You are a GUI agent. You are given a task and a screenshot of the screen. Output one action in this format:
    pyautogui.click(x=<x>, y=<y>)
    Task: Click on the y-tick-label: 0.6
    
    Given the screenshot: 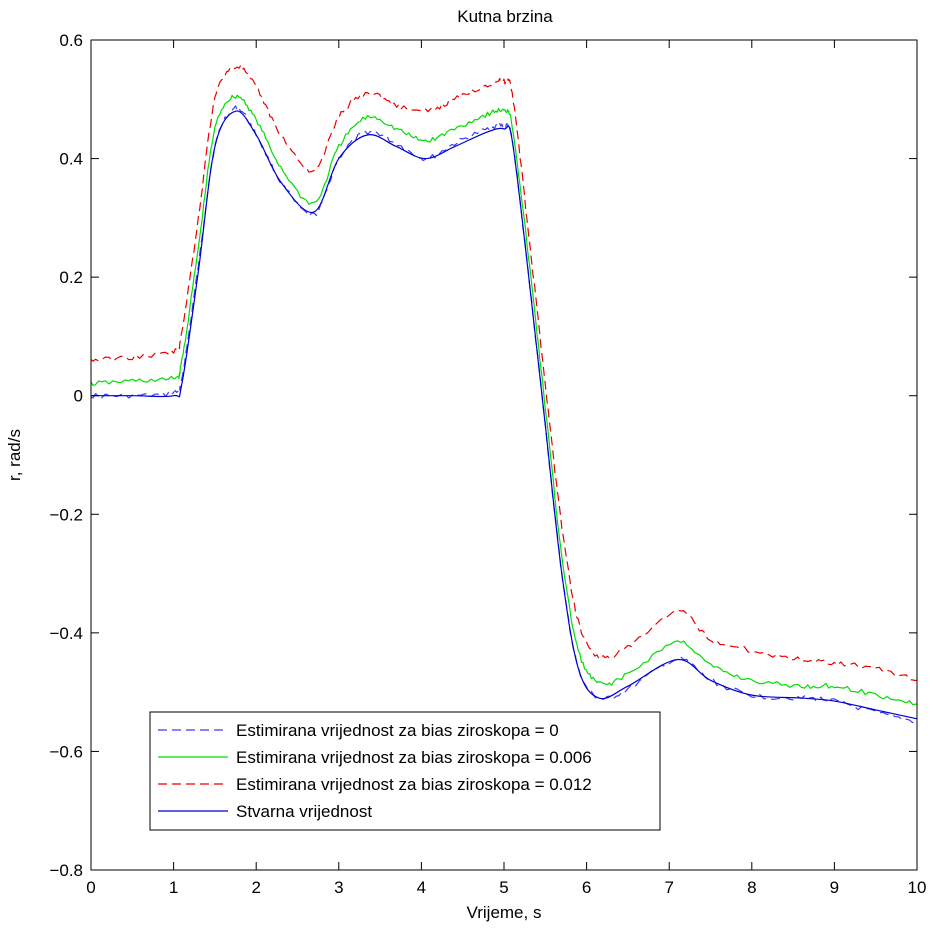 What is the action you would take?
    pyautogui.click(x=71, y=40)
    